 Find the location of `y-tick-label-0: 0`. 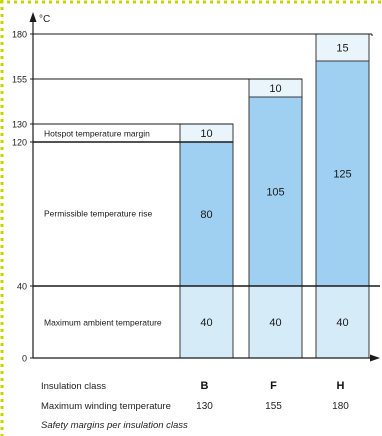

y-tick-label-0: 0 is located at coordinates (24, 359).